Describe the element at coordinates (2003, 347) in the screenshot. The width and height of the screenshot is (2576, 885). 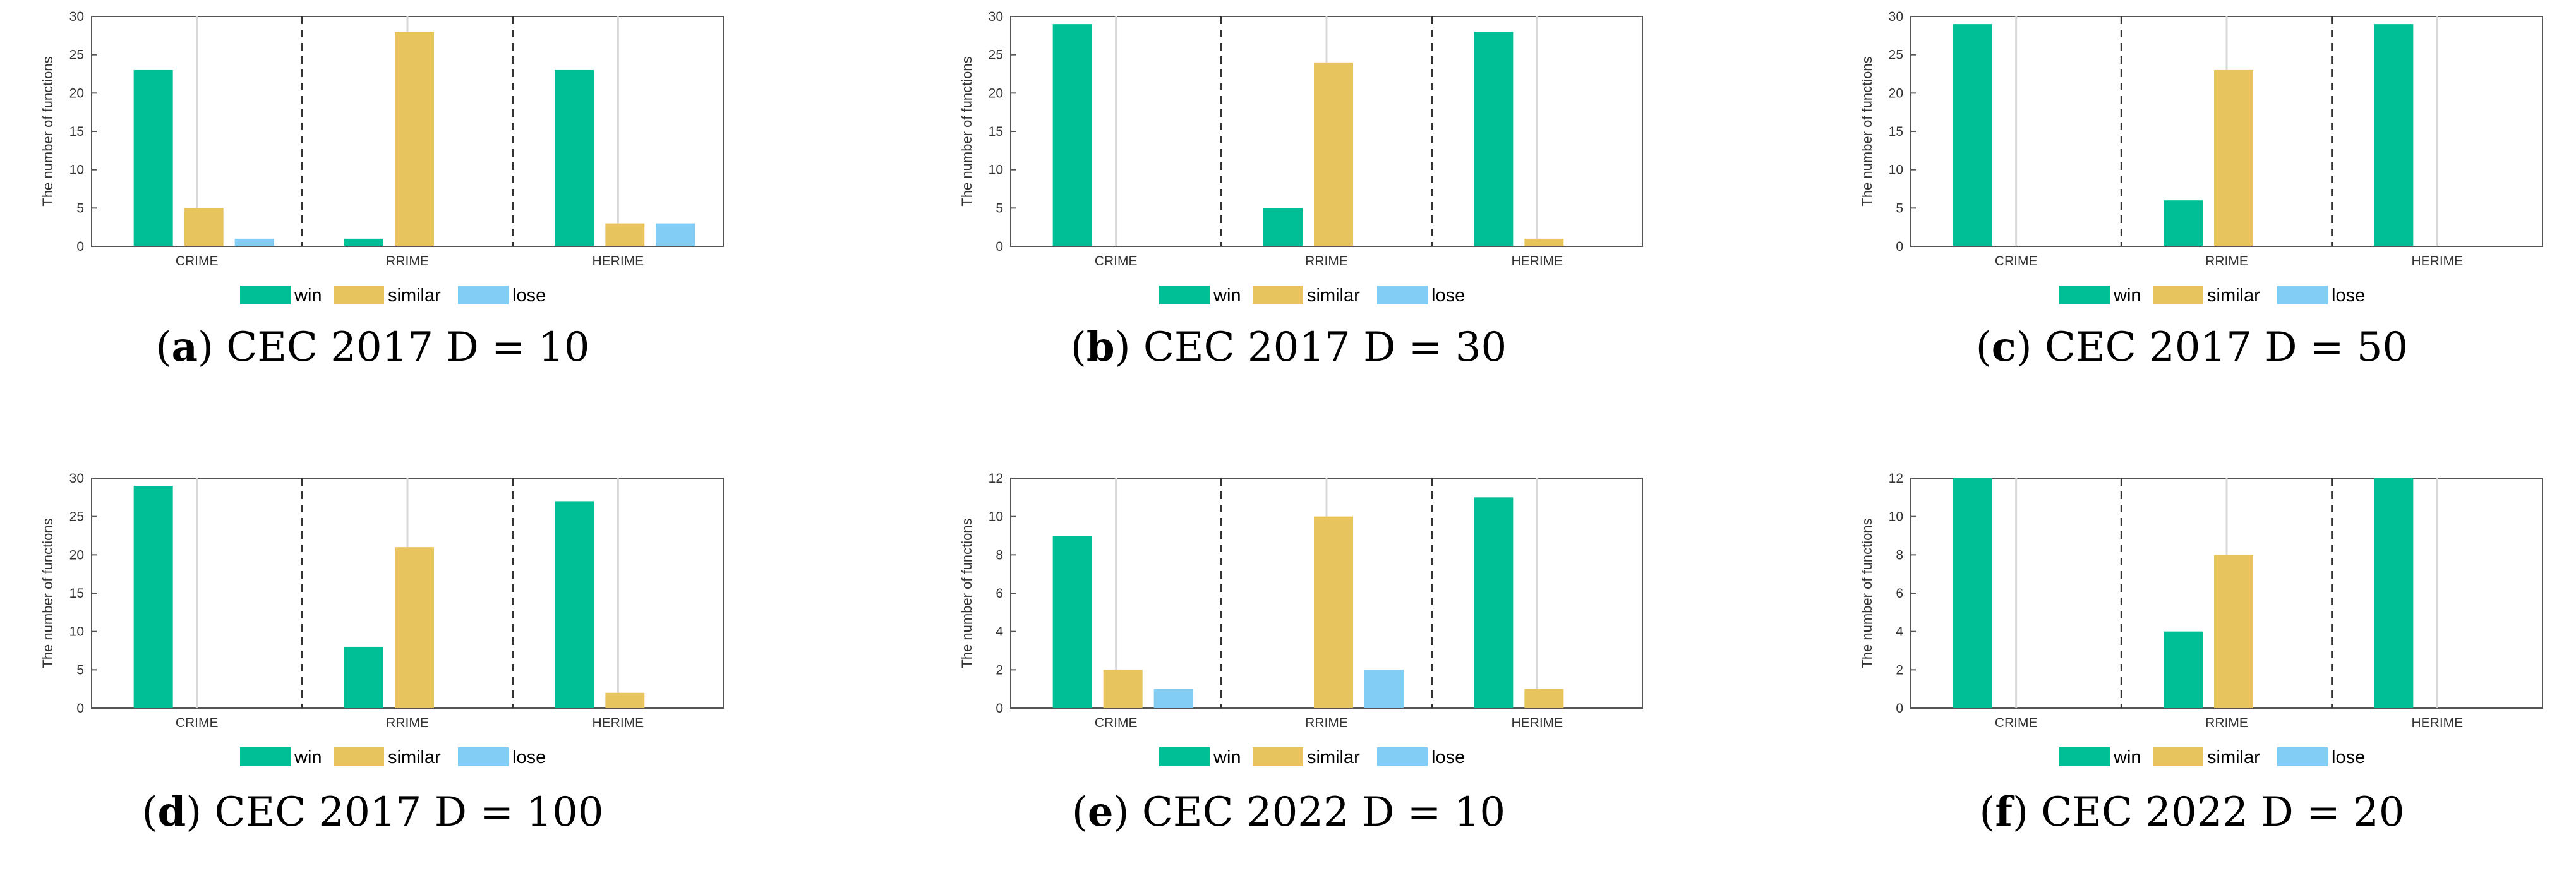
I see `caption-label: c` at that location.